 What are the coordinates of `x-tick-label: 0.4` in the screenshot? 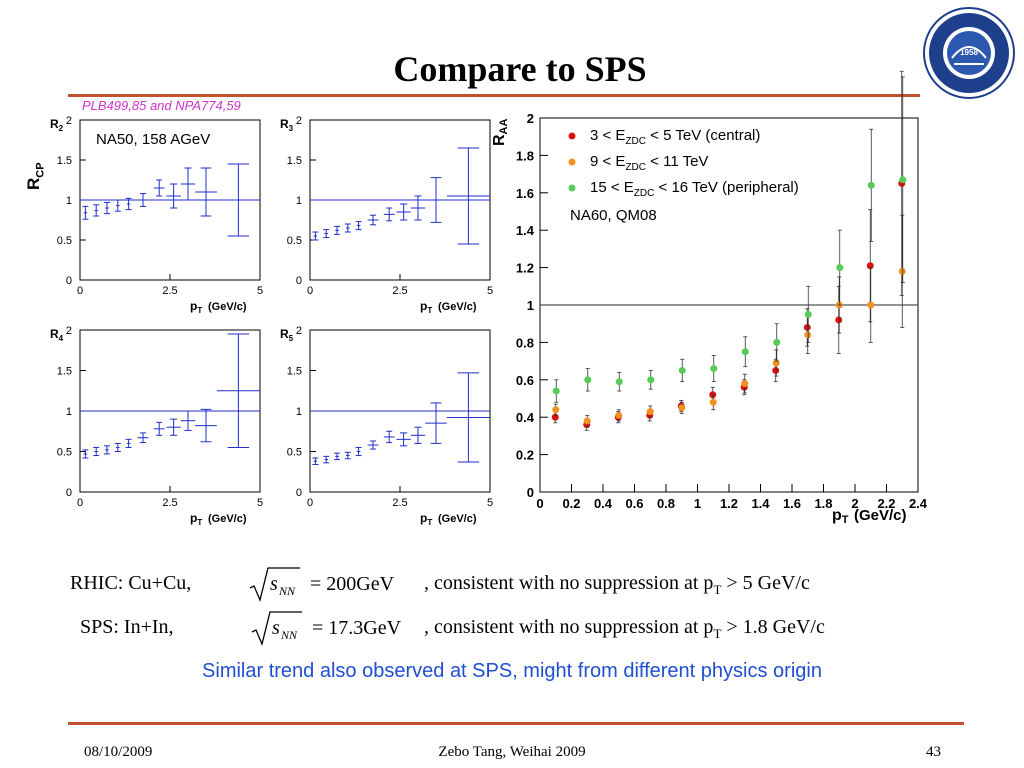 It's located at (603, 503).